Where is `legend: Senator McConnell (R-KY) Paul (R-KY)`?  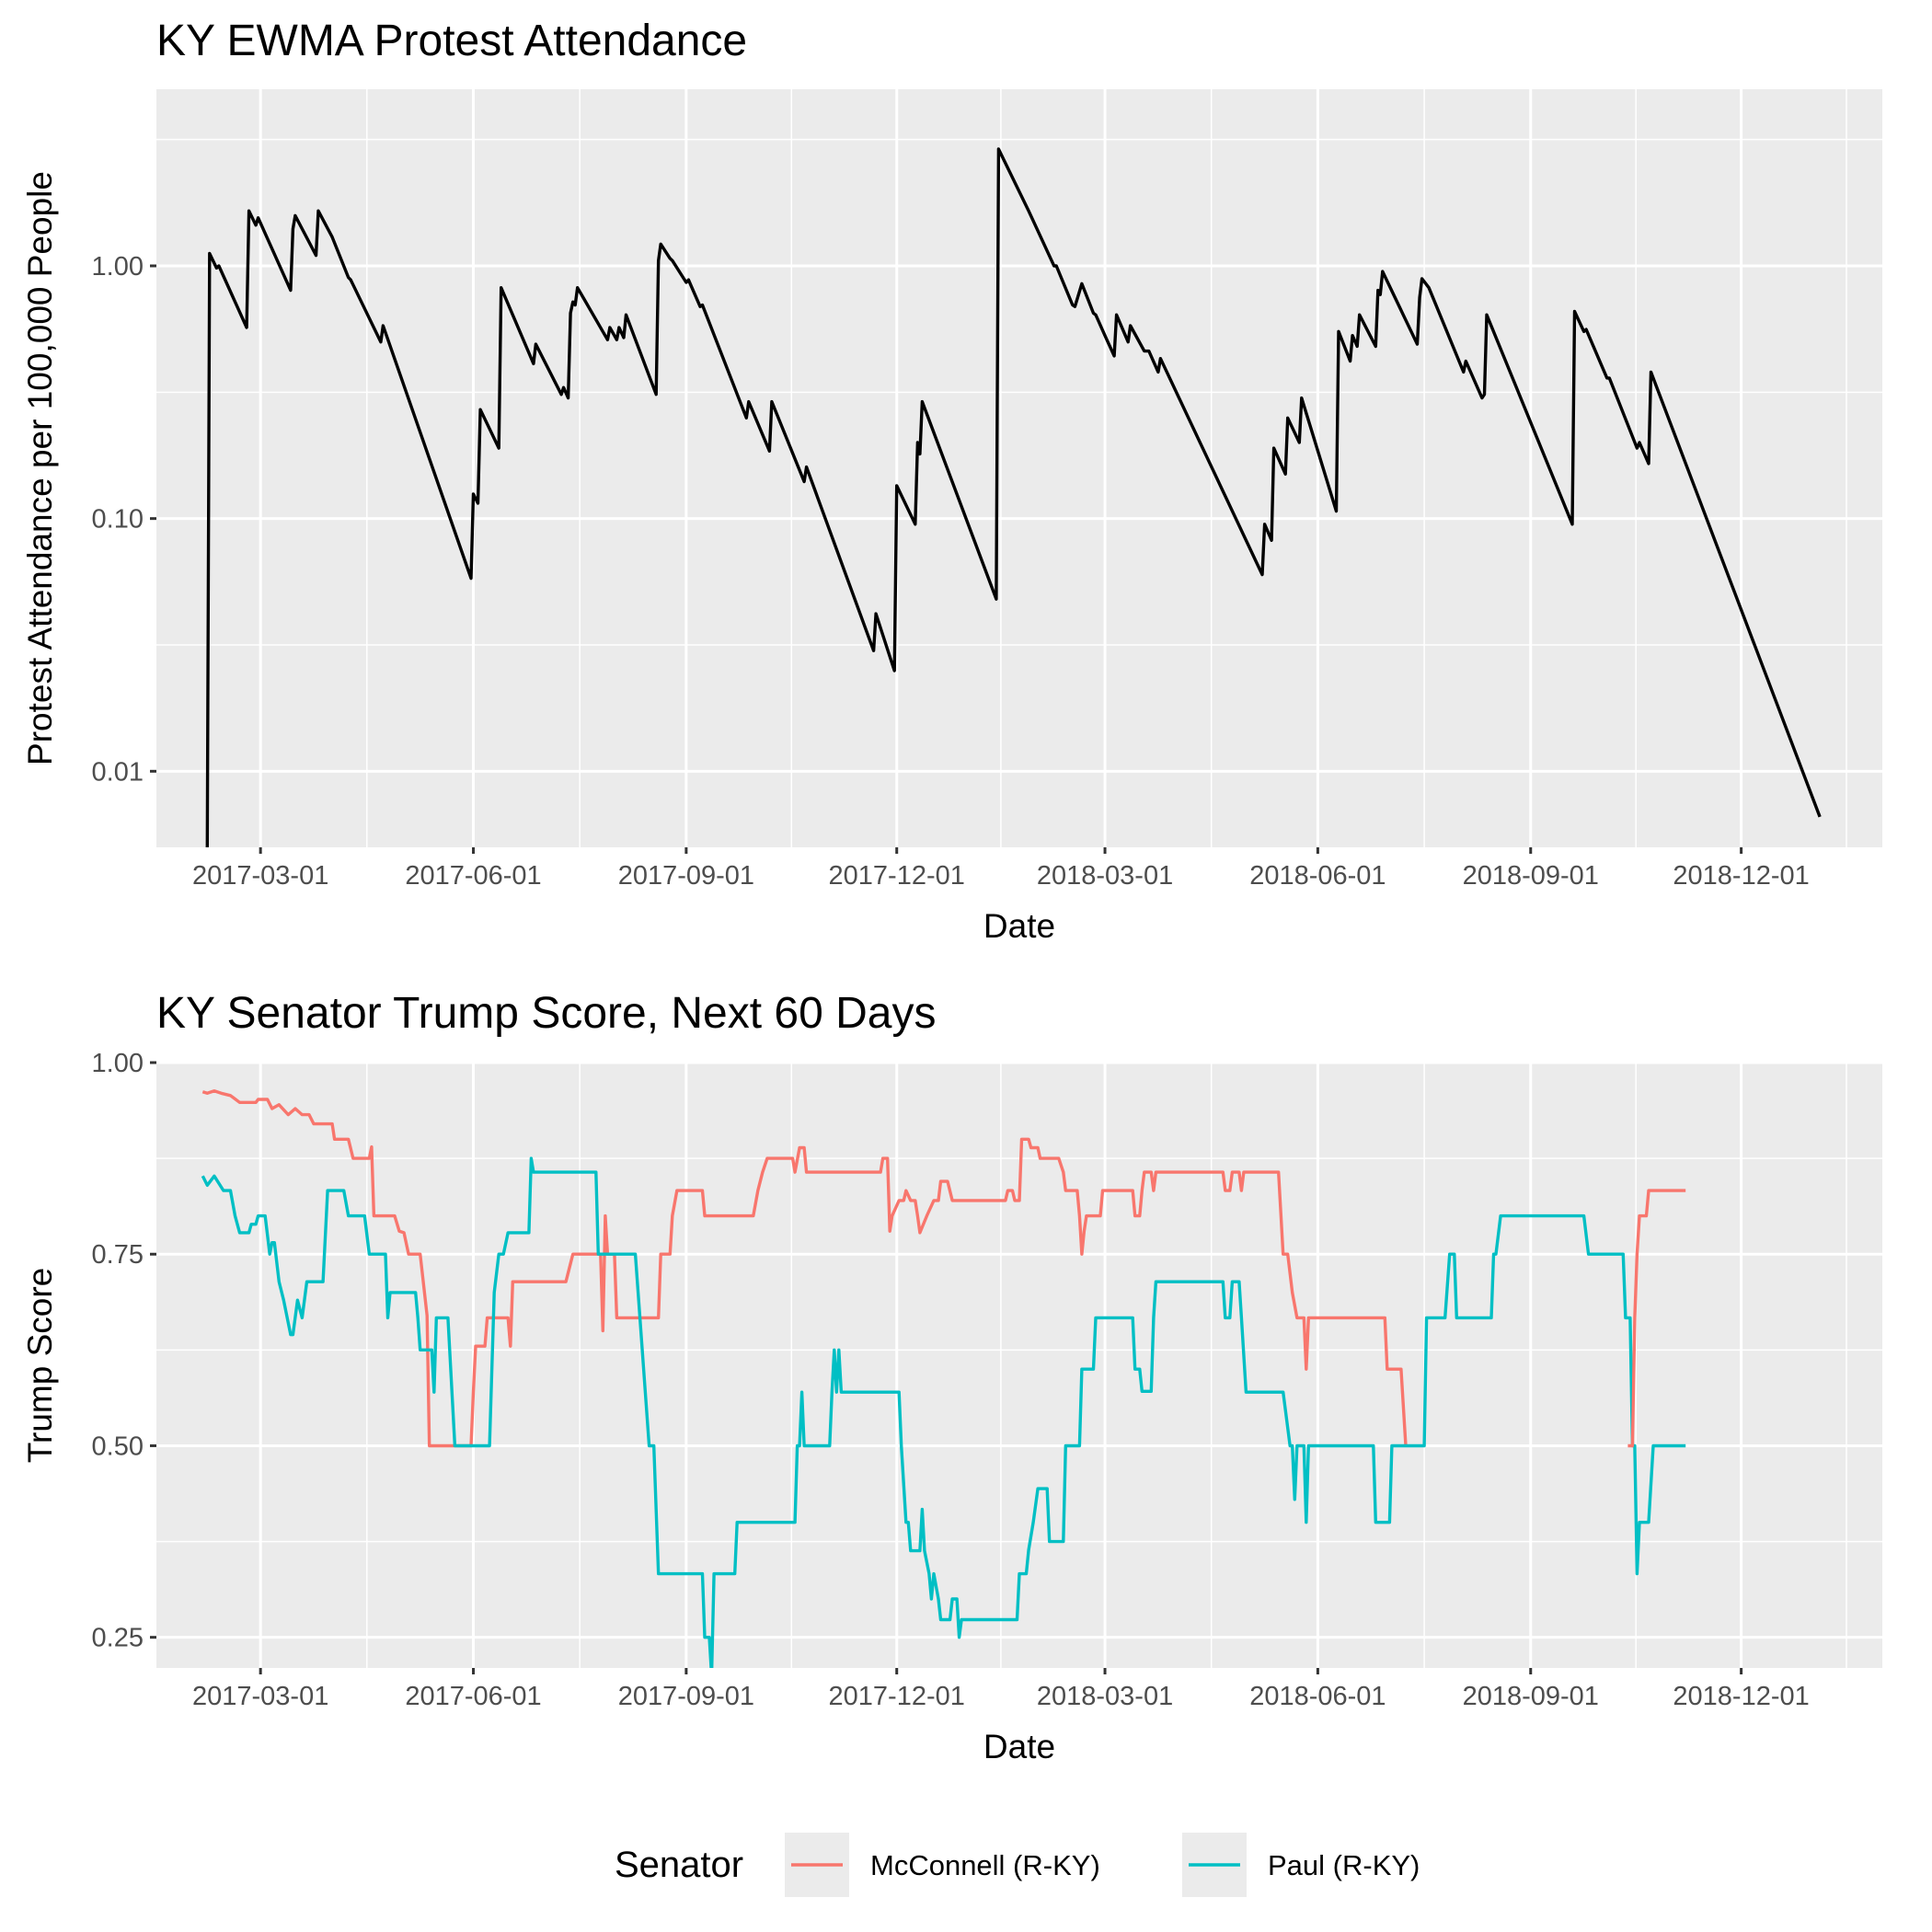
legend: Senator McConnell (R-KY) Paul (R-KY) is located at coordinates (1018, 1865).